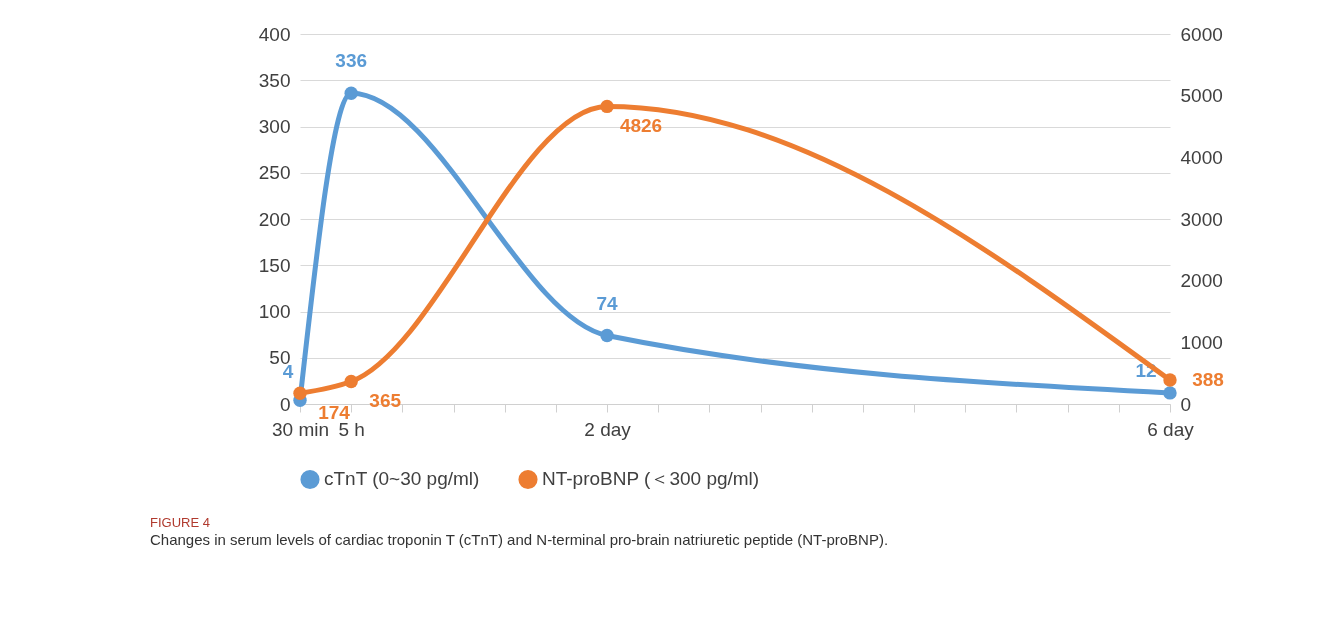 This screenshot has height=633, width=1329. Describe the element at coordinates (274, 265) in the screenshot. I see `y-tick-label: 150` at that location.